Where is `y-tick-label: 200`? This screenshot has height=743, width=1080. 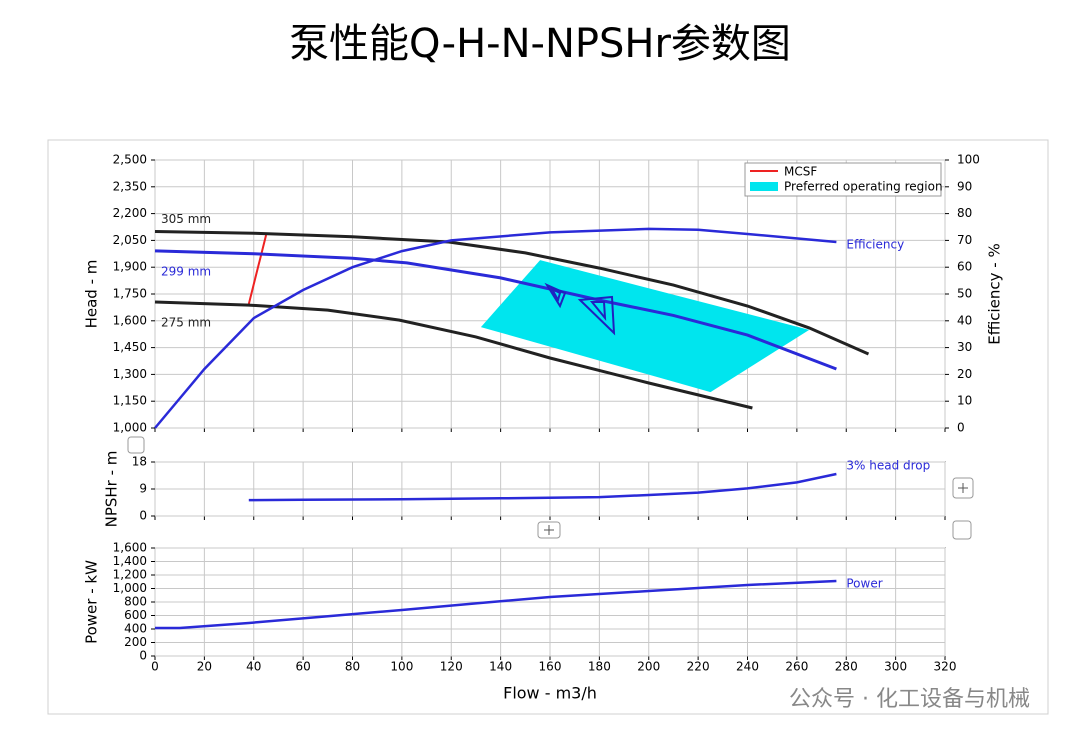 y-tick-label: 200 is located at coordinates (135, 642).